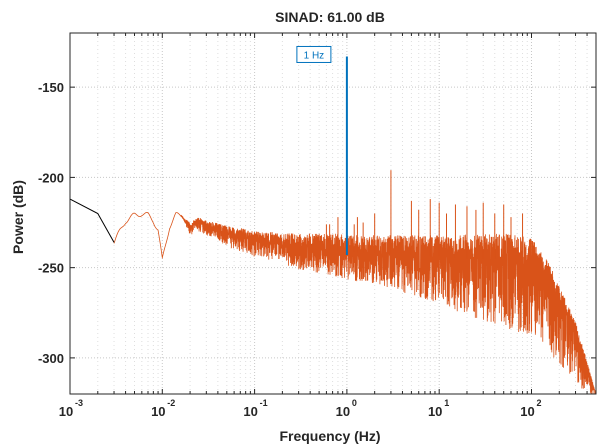 This screenshot has height=445, width=603. I want to click on annotation-label: 1 Hz, so click(314, 55).